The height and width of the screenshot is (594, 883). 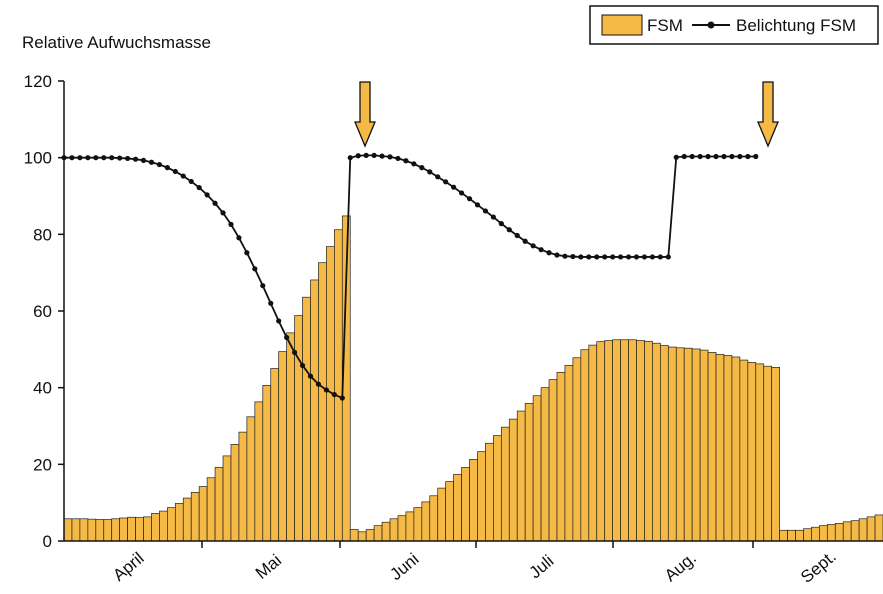 What do you see at coordinates (818, 567) in the screenshot?
I see `month-label: Sept.` at bounding box center [818, 567].